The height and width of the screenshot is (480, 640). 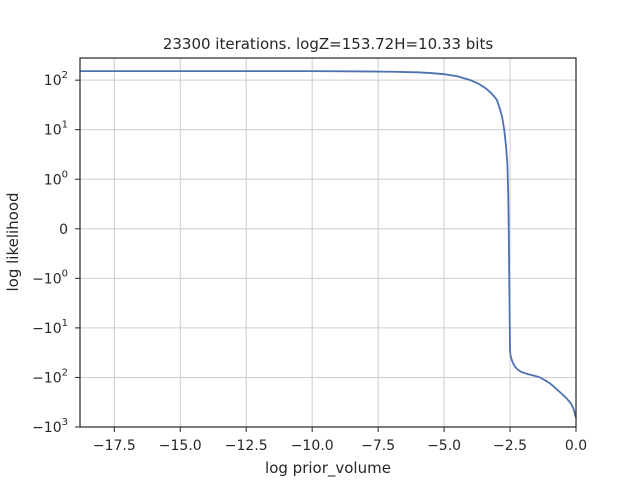 I want to click on x-tick-label: −12.5, so click(x=246, y=446).